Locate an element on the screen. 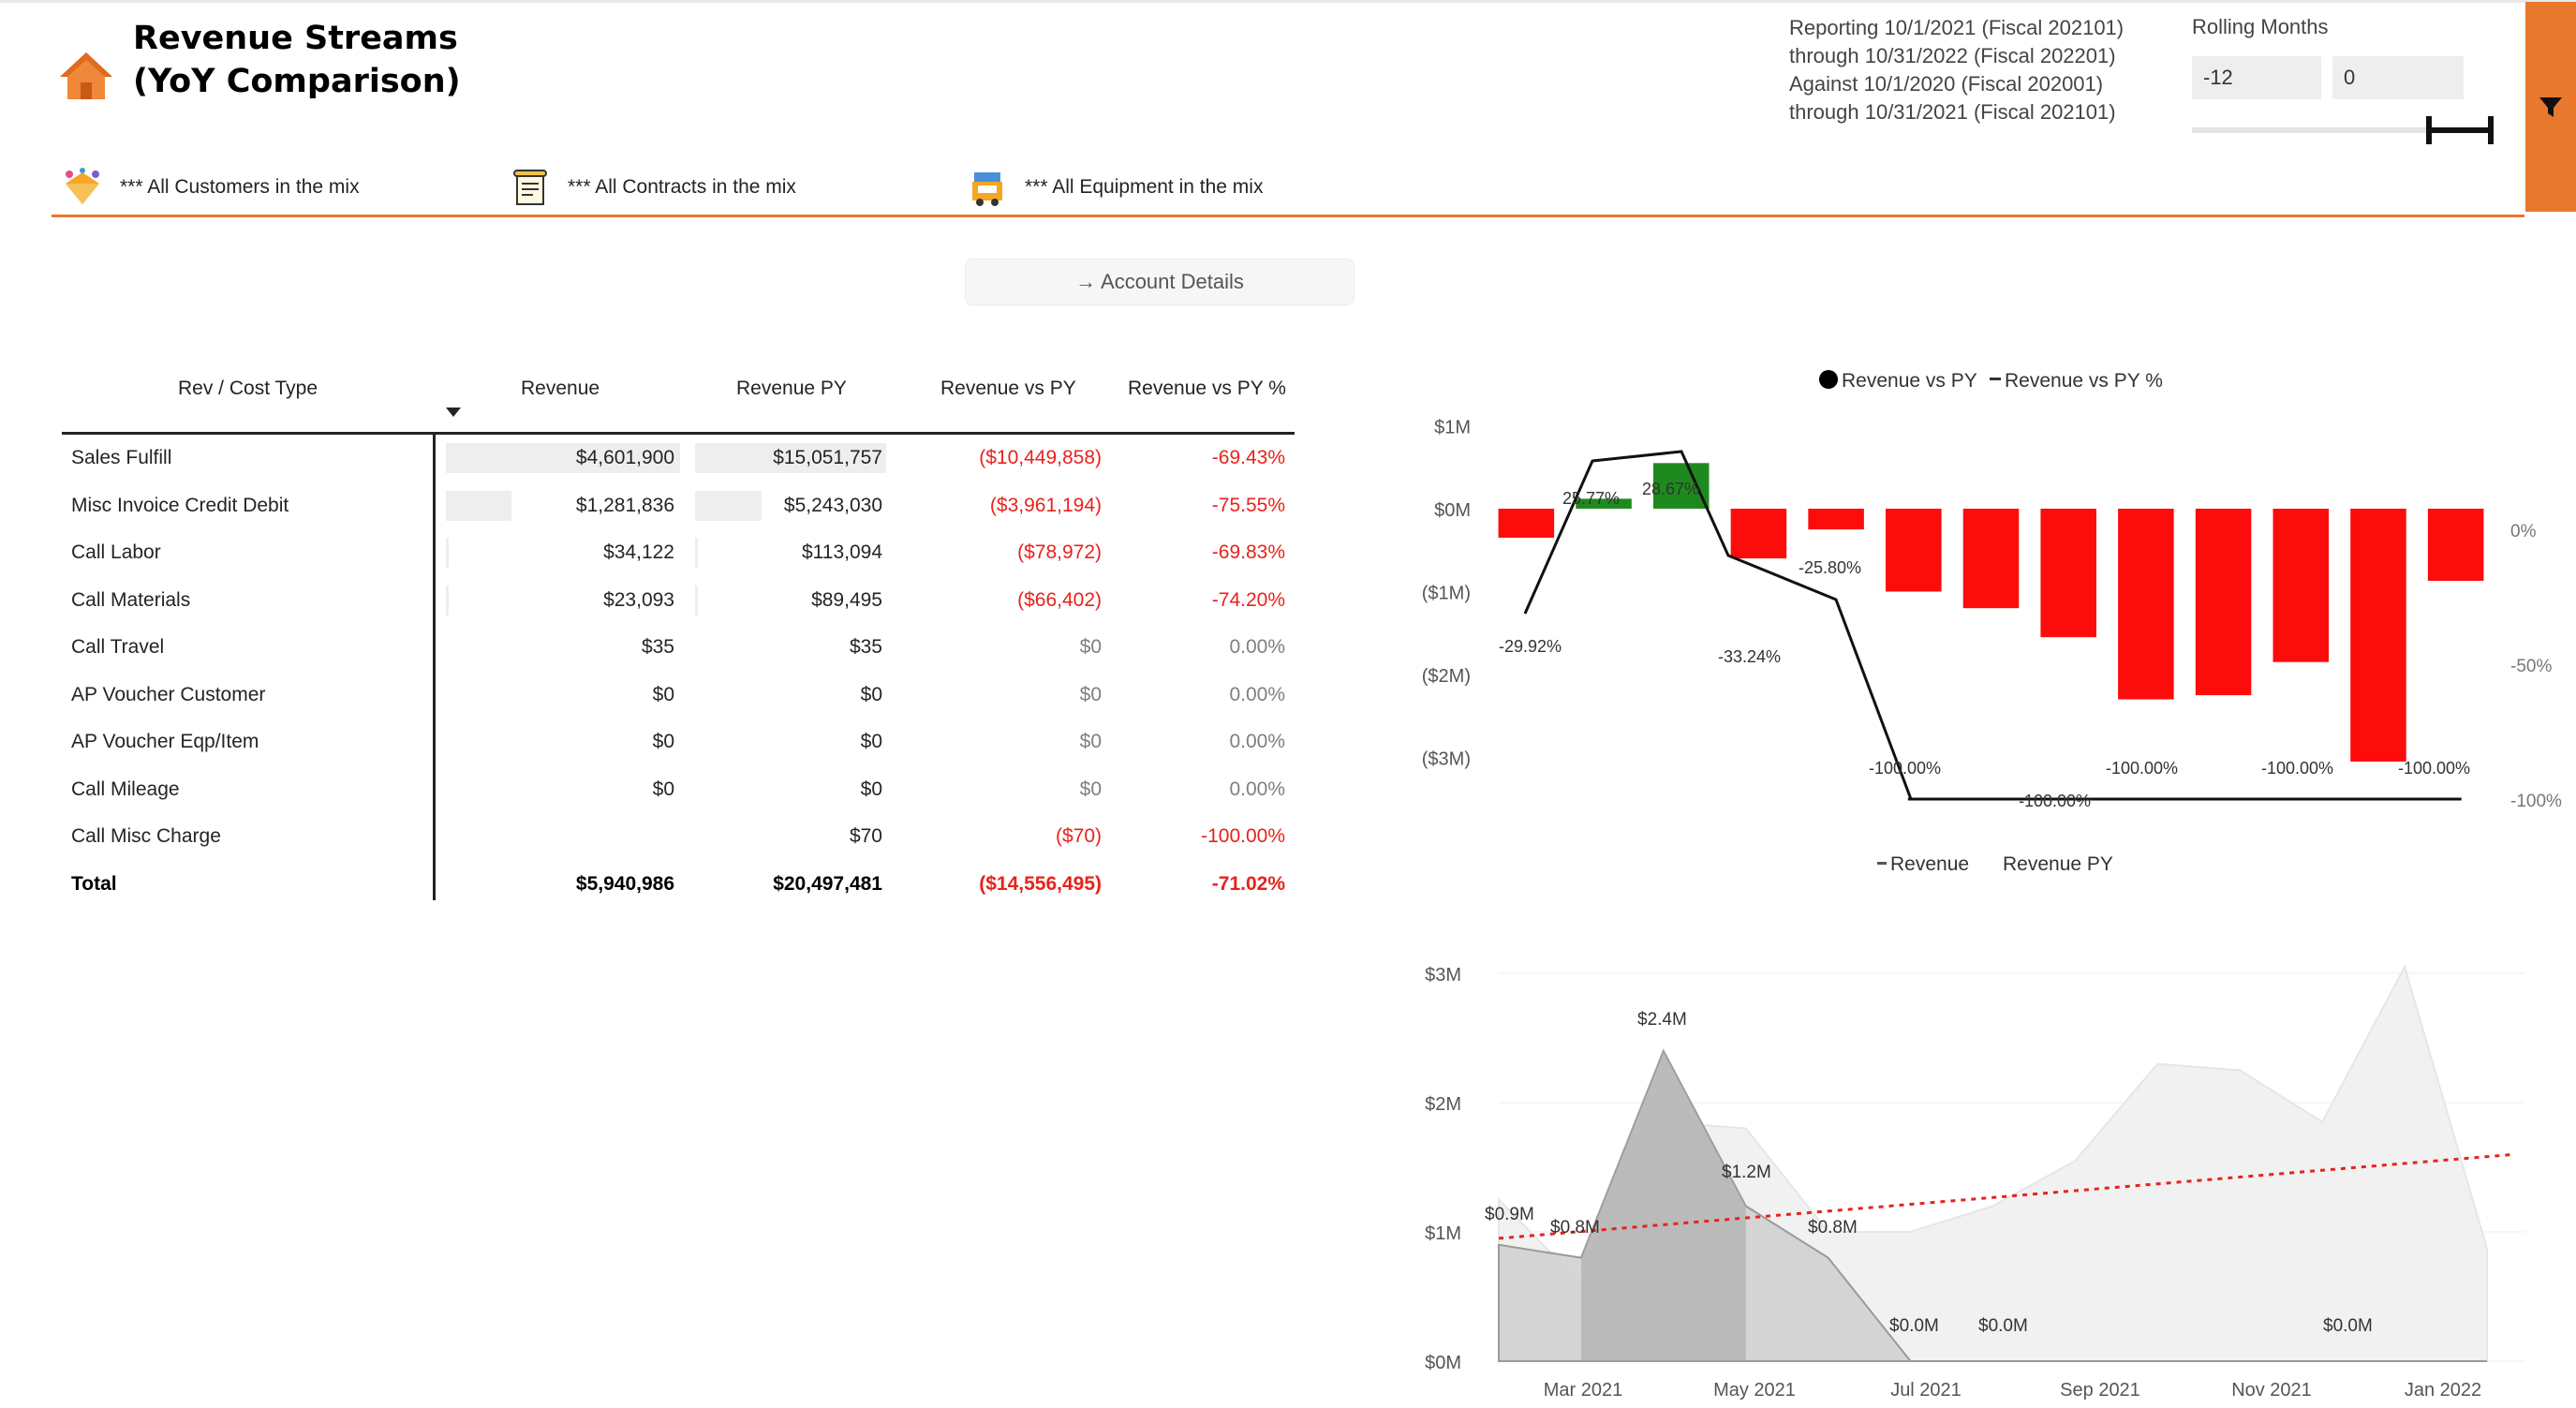 This screenshot has width=2576, height=1408. data-label-pct: -33.24% is located at coordinates (1750, 656).